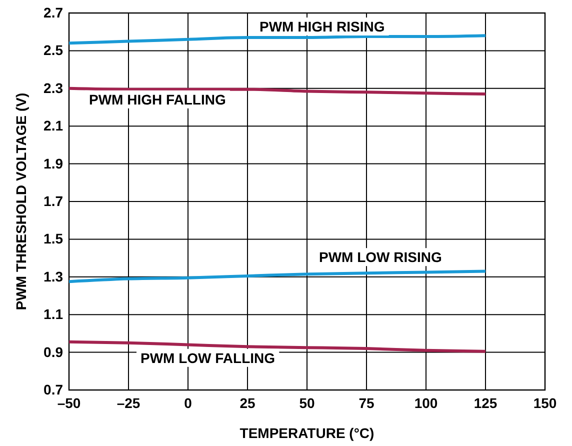  Describe the element at coordinates (322, 26) in the screenshot. I see `series-label: PWM HIGH RISING` at that location.